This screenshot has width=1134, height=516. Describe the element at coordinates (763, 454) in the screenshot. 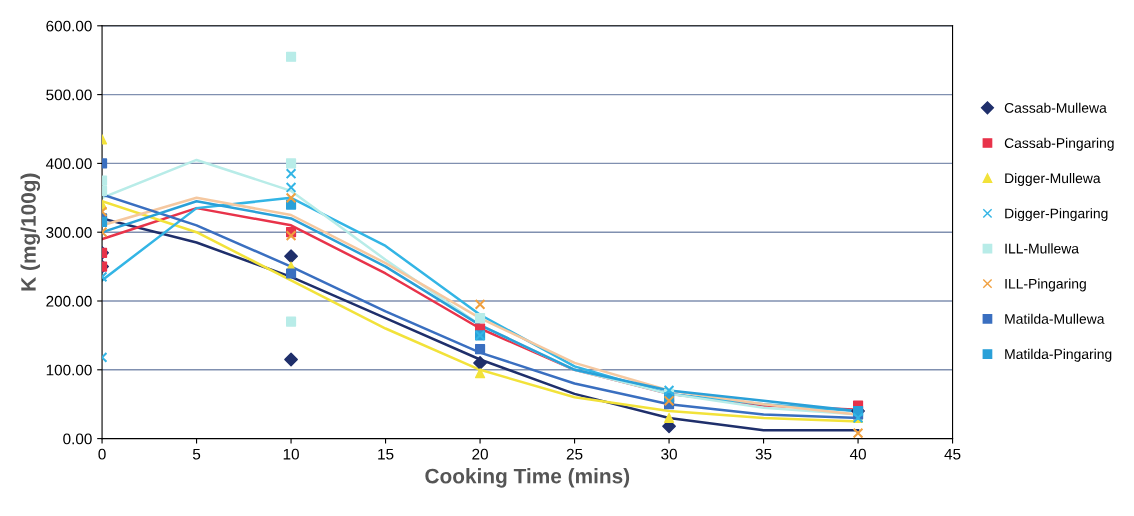

I see `x-tick-label: 35` at that location.